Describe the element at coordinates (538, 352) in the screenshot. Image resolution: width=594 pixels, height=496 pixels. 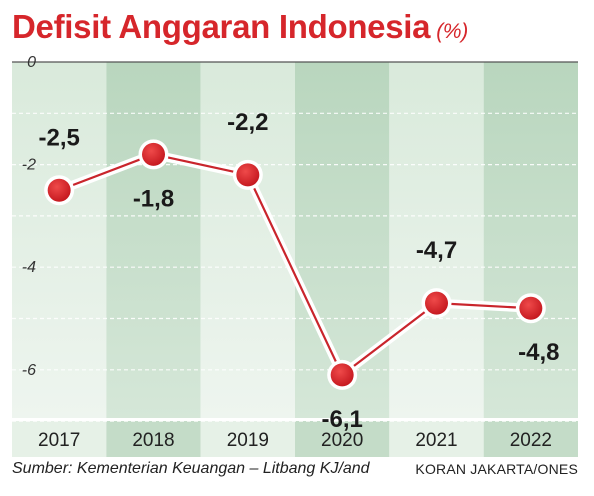
I see `data-label: -4,8` at that location.